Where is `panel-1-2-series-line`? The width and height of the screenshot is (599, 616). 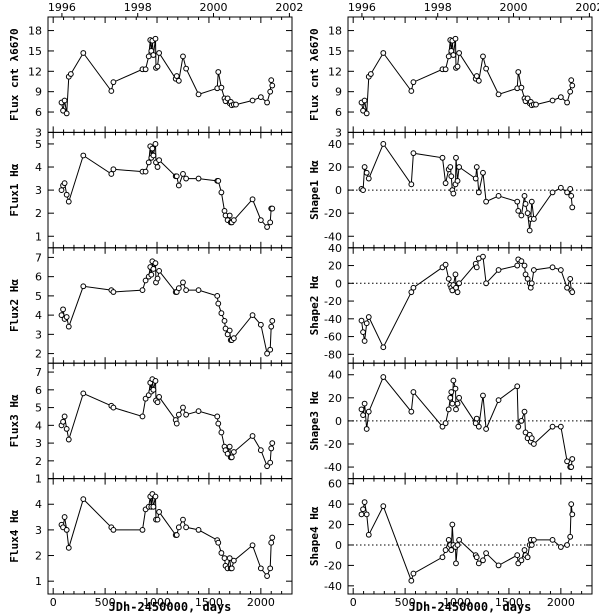 panel-1-2-series-line is located at coordinates (467, 302).